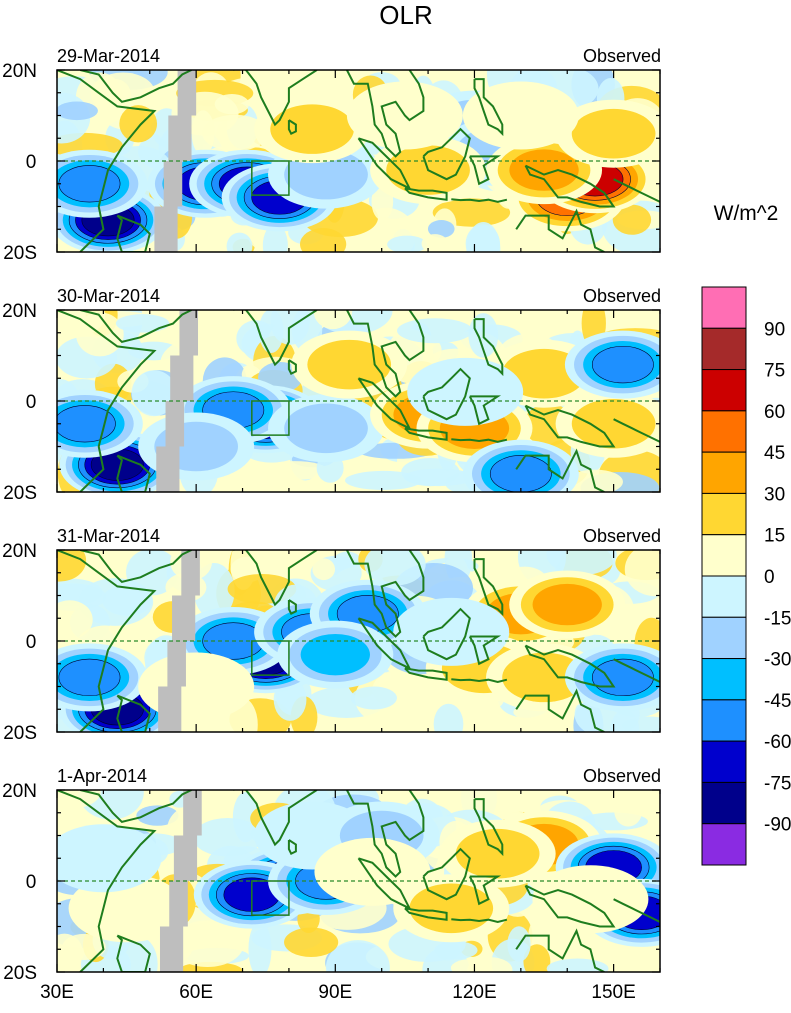  I want to click on panel-date: 30-Mar-2014, so click(108, 296).